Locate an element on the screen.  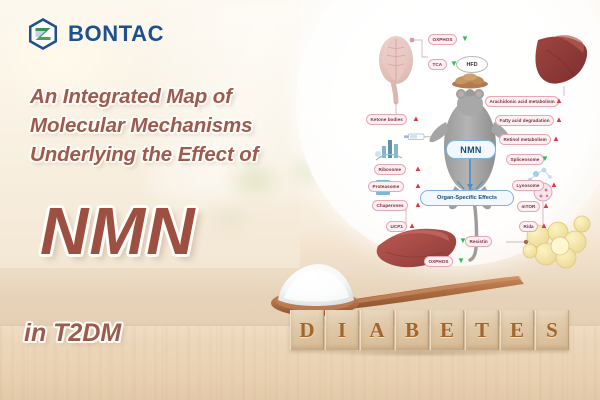
tile-letter: A is located at coordinates (377, 330).